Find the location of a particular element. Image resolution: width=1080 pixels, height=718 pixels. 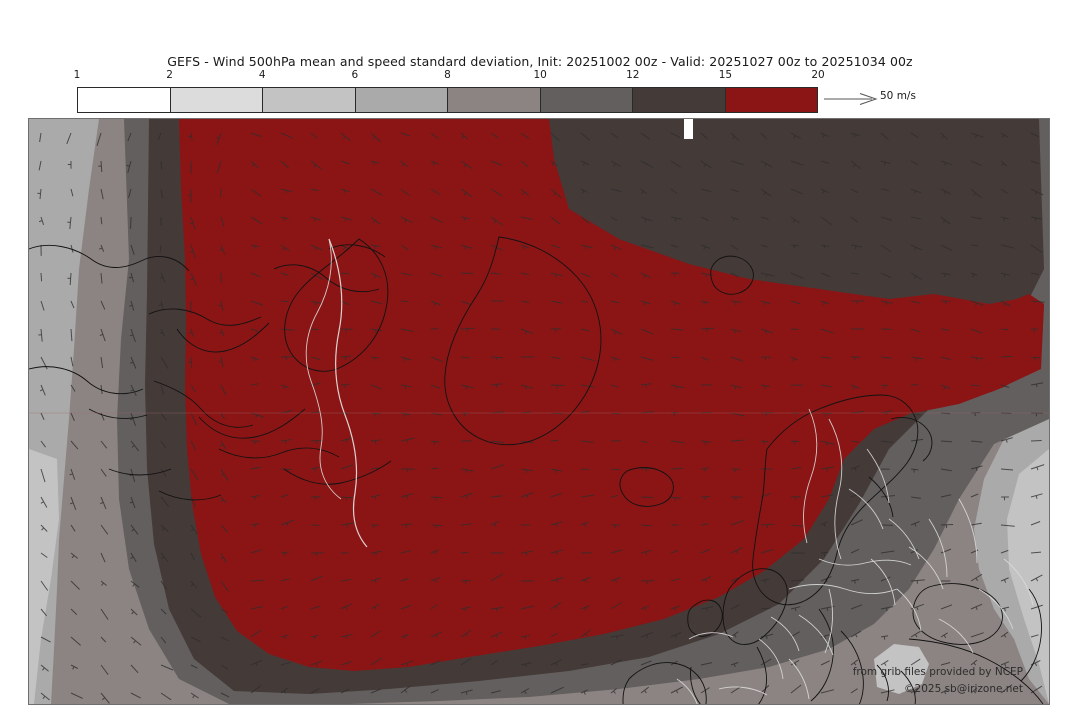

colorbar-tick-1: 1 is located at coordinates (77, 75).